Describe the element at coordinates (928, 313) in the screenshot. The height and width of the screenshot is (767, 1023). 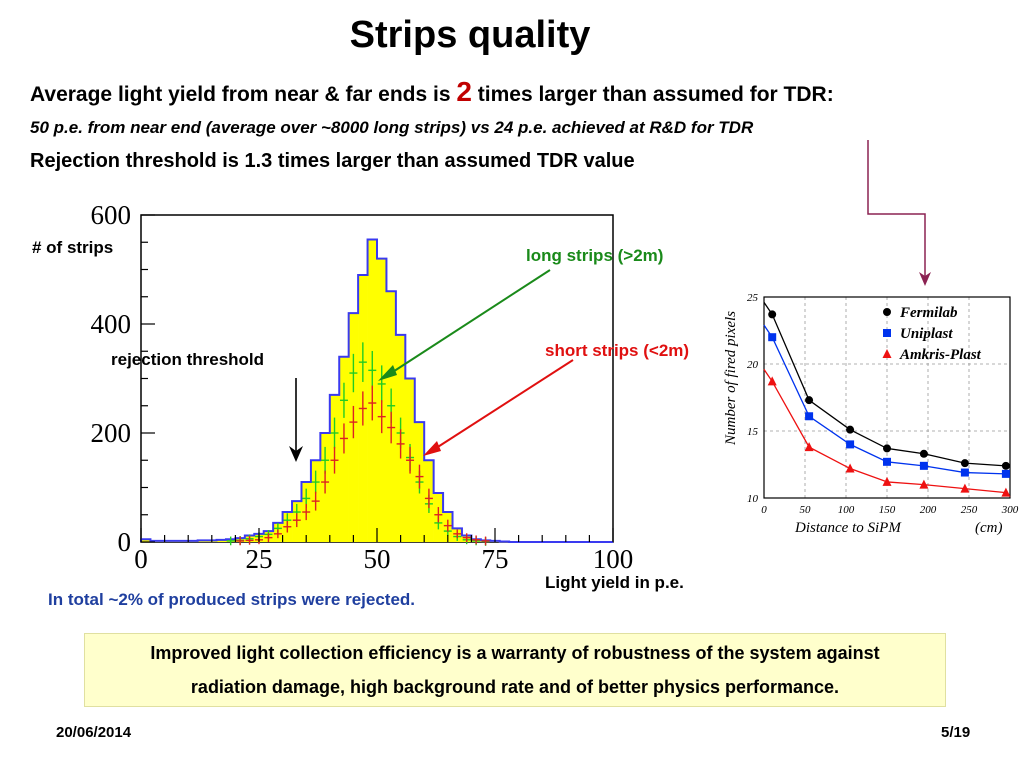
I see `legend-label: Fermilab` at that location.